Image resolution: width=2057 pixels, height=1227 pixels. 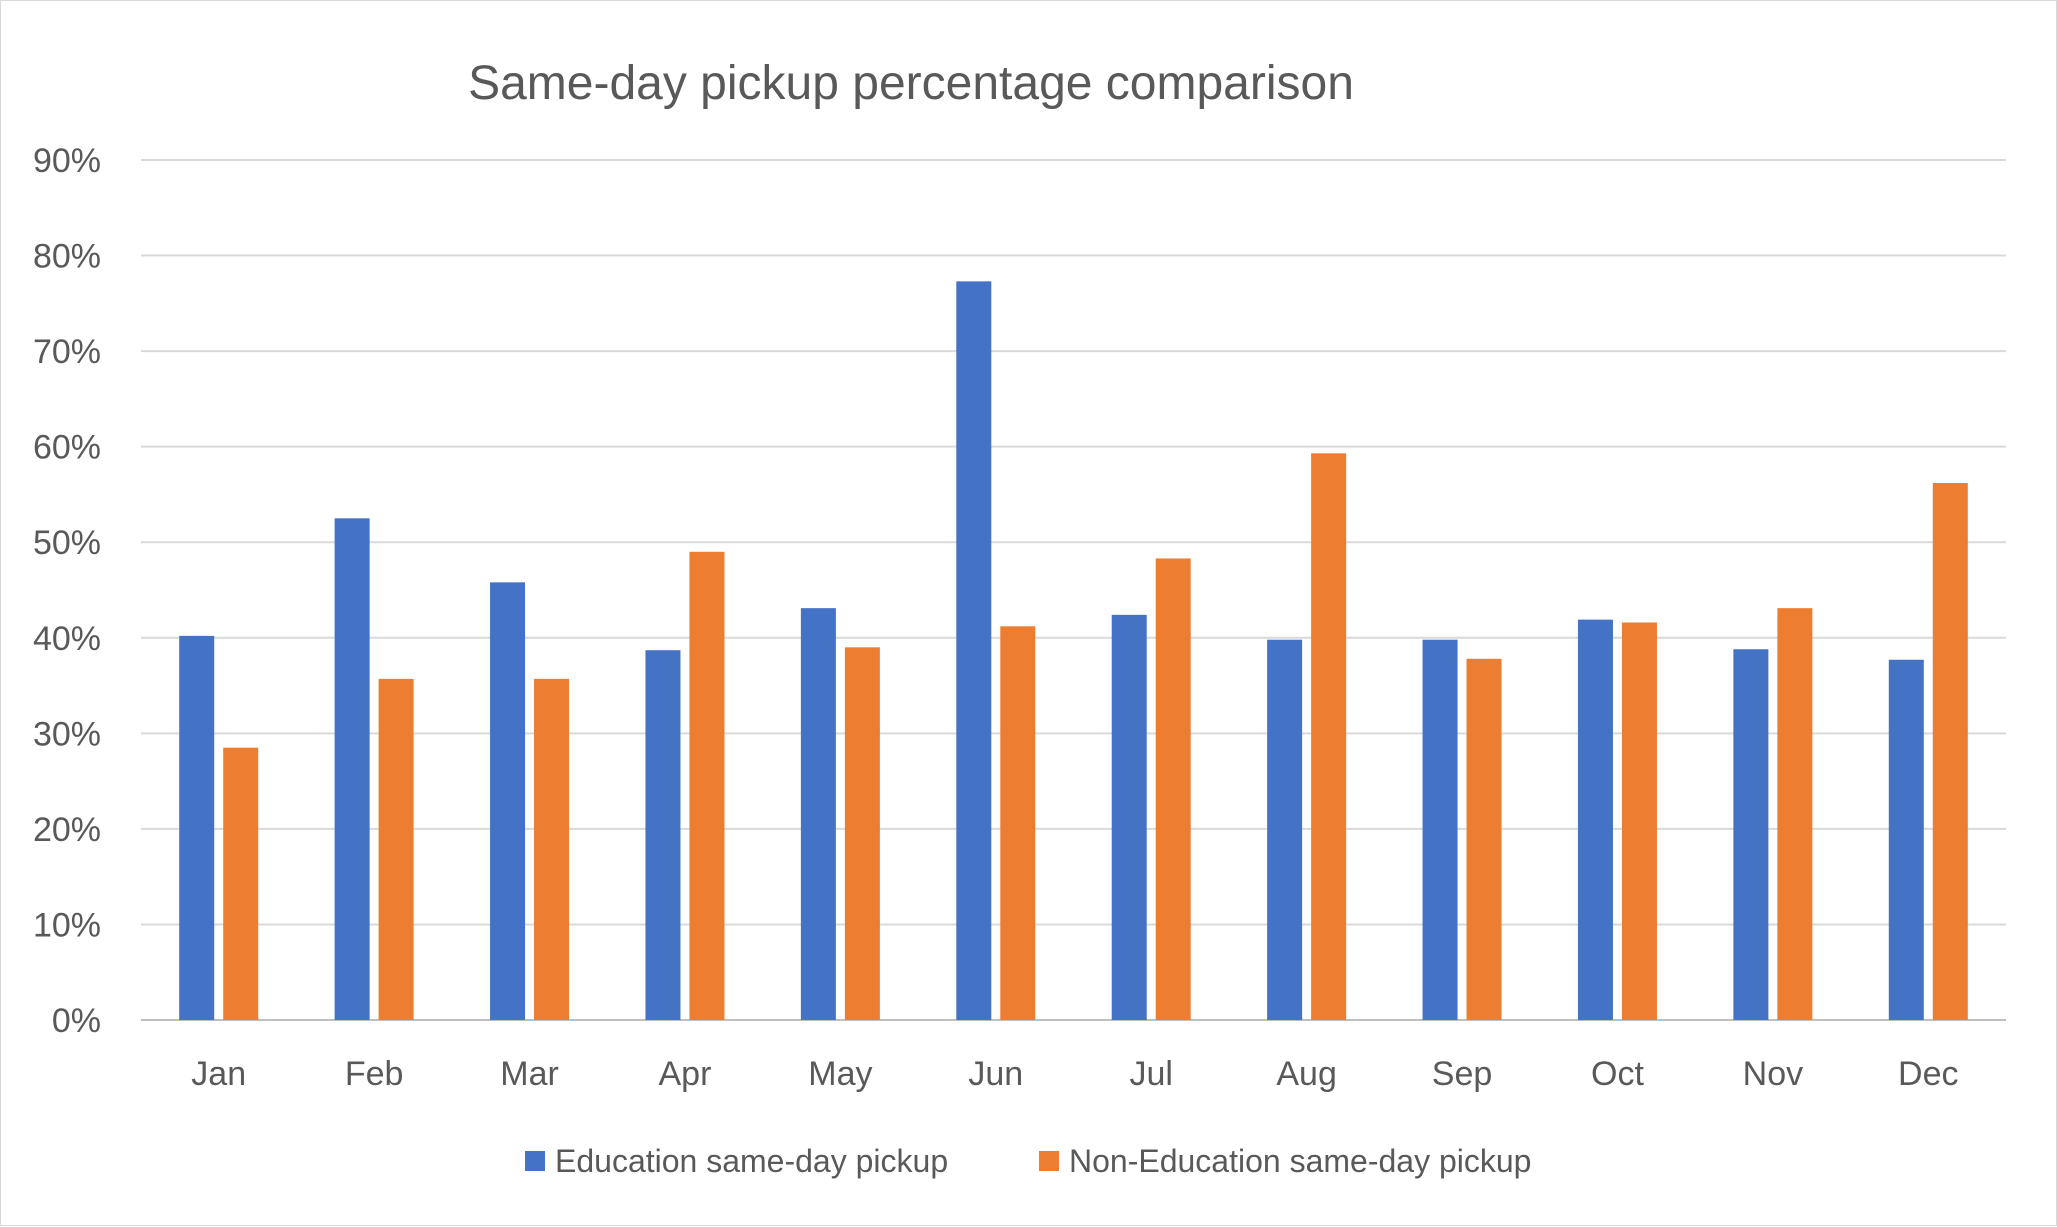 What do you see at coordinates (840, 1074) in the screenshot?
I see `x-tick-label: May` at bounding box center [840, 1074].